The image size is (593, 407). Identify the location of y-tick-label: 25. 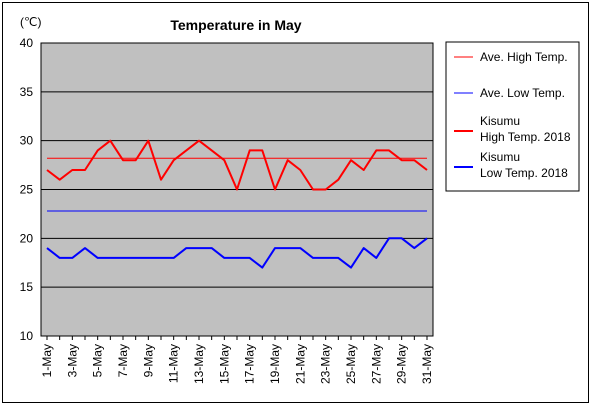
(27, 190).